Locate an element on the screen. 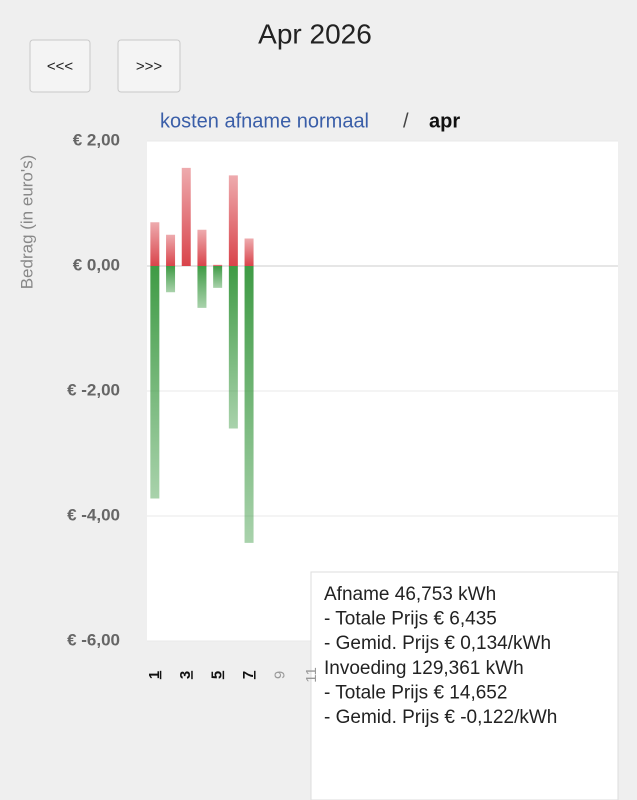 The image size is (637, 800). y-tick-label: € -6,00 is located at coordinates (93, 639).